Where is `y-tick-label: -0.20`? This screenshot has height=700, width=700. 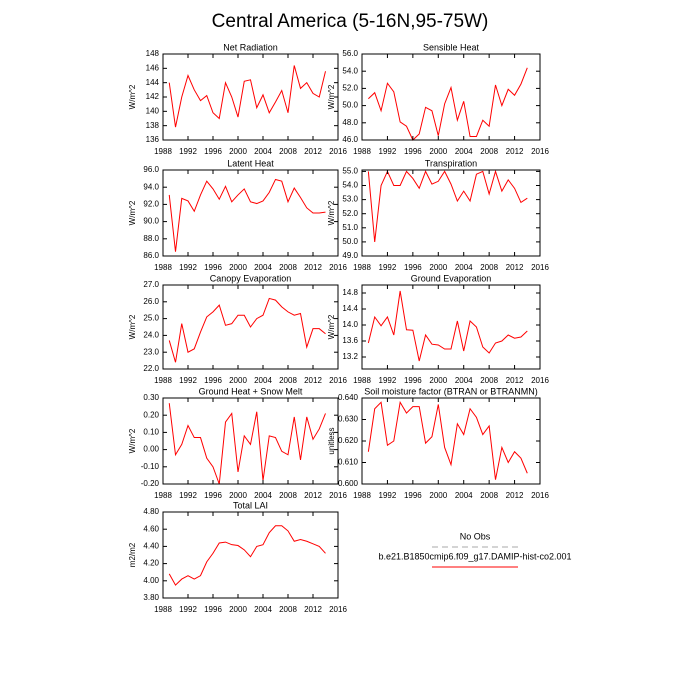
y-tick-label: -0.20 is located at coordinates (150, 483).